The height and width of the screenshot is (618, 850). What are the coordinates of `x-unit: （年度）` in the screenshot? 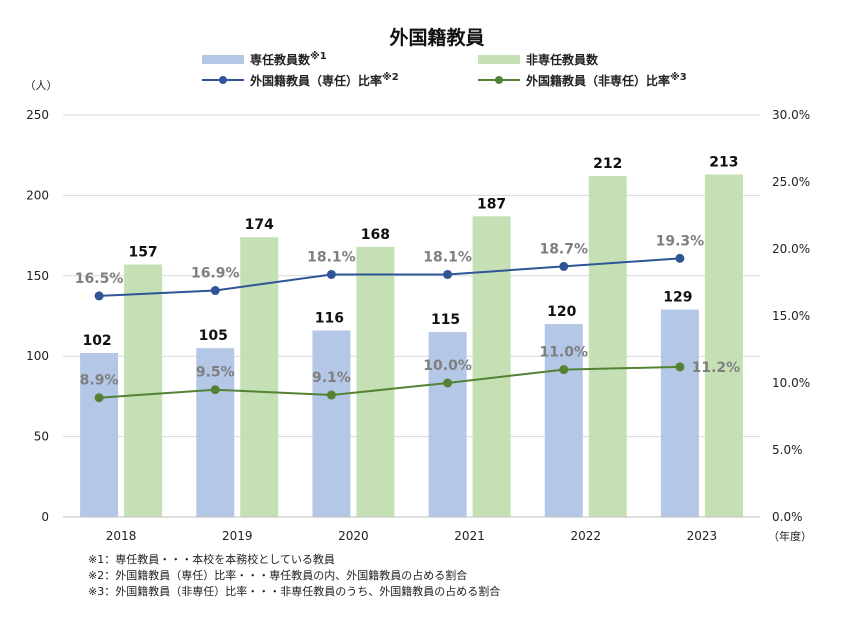 It's located at (790, 536).